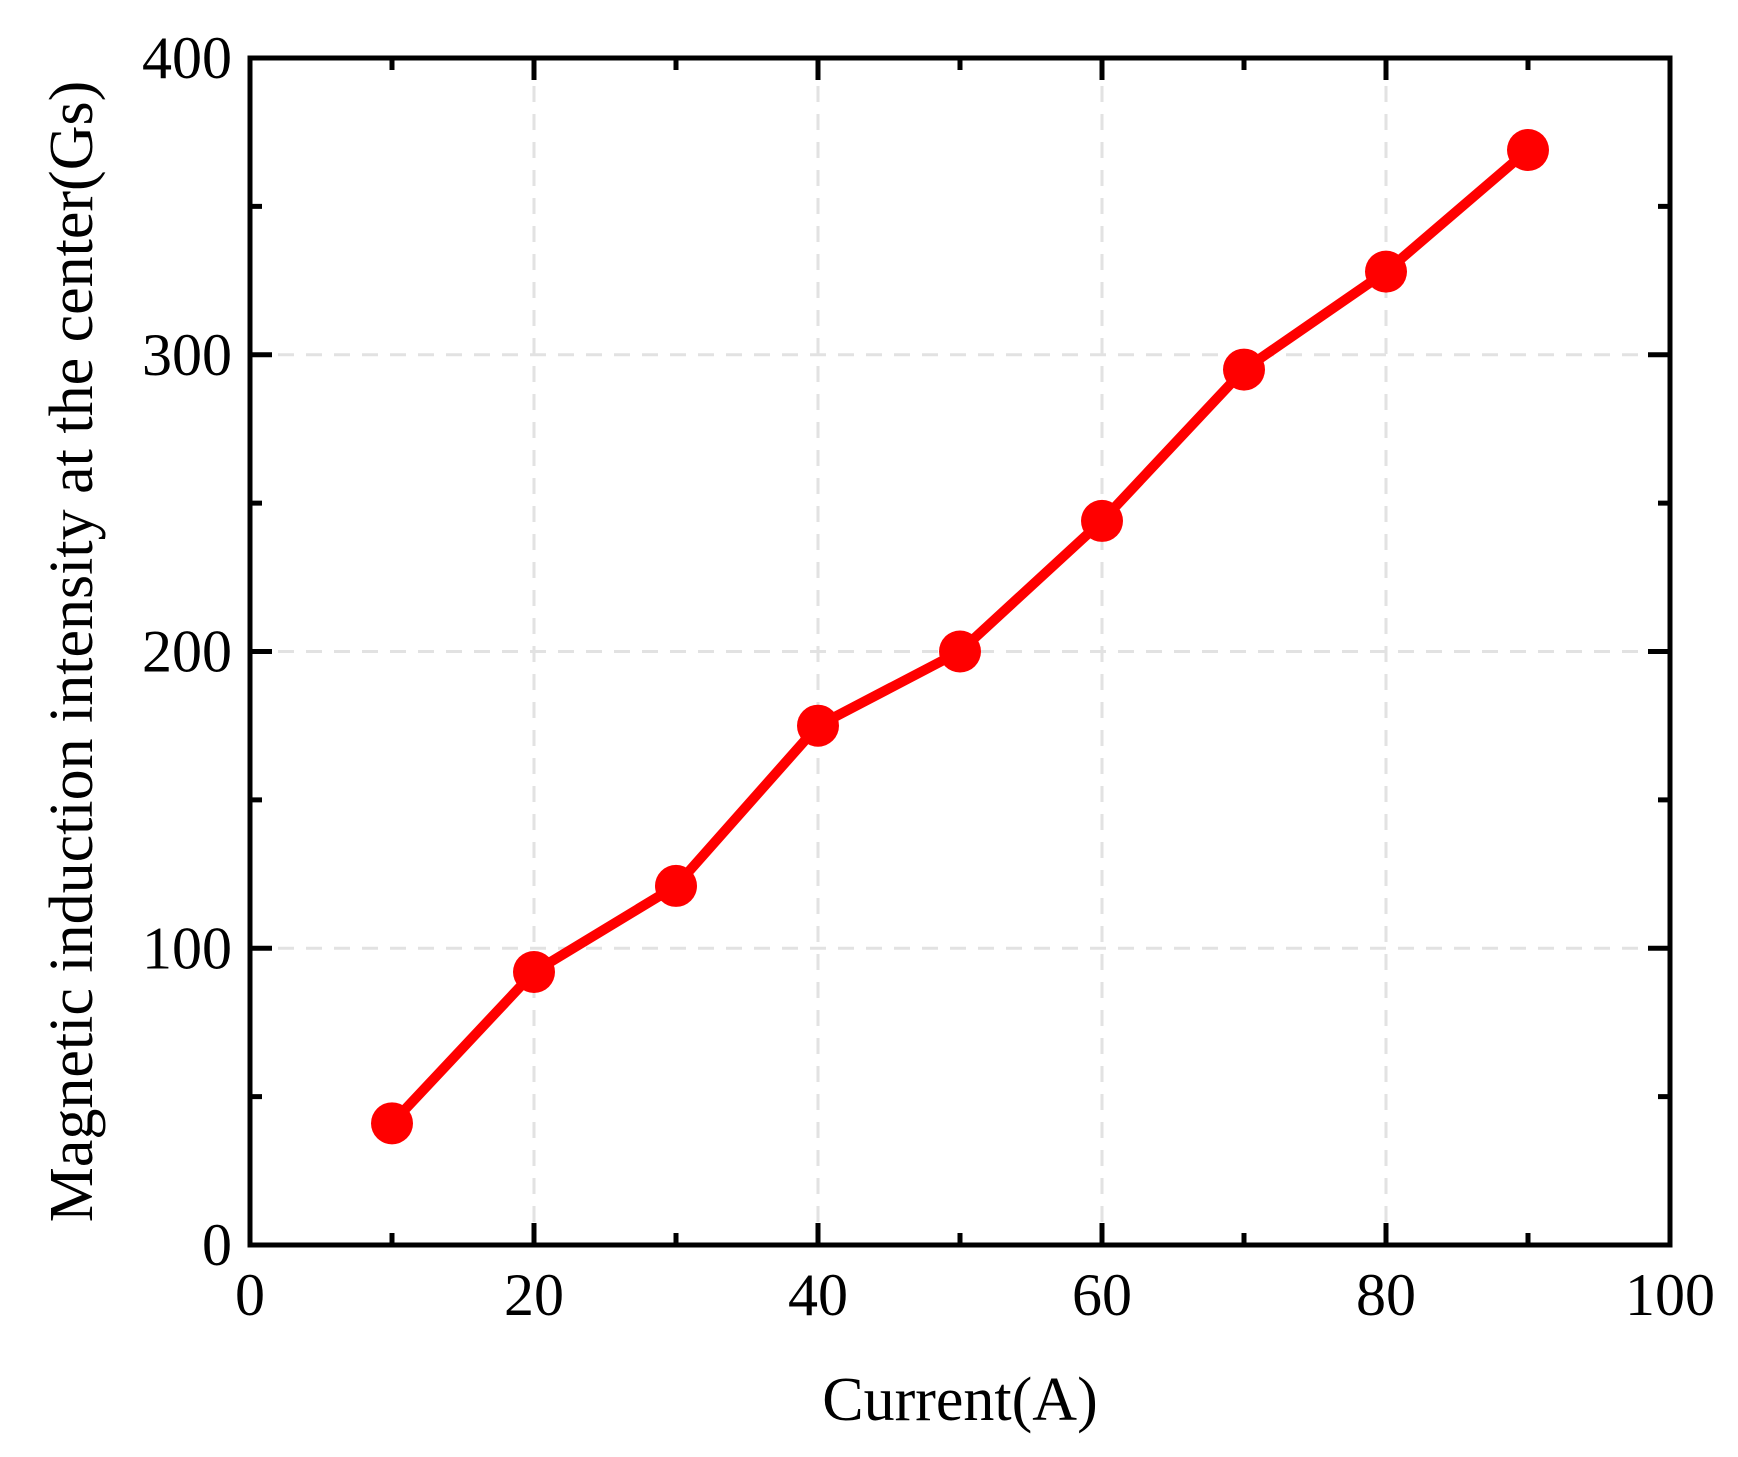 The width and height of the screenshot is (1738, 1457). I want to click on x-tick-label: 0, so click(250, 1295).